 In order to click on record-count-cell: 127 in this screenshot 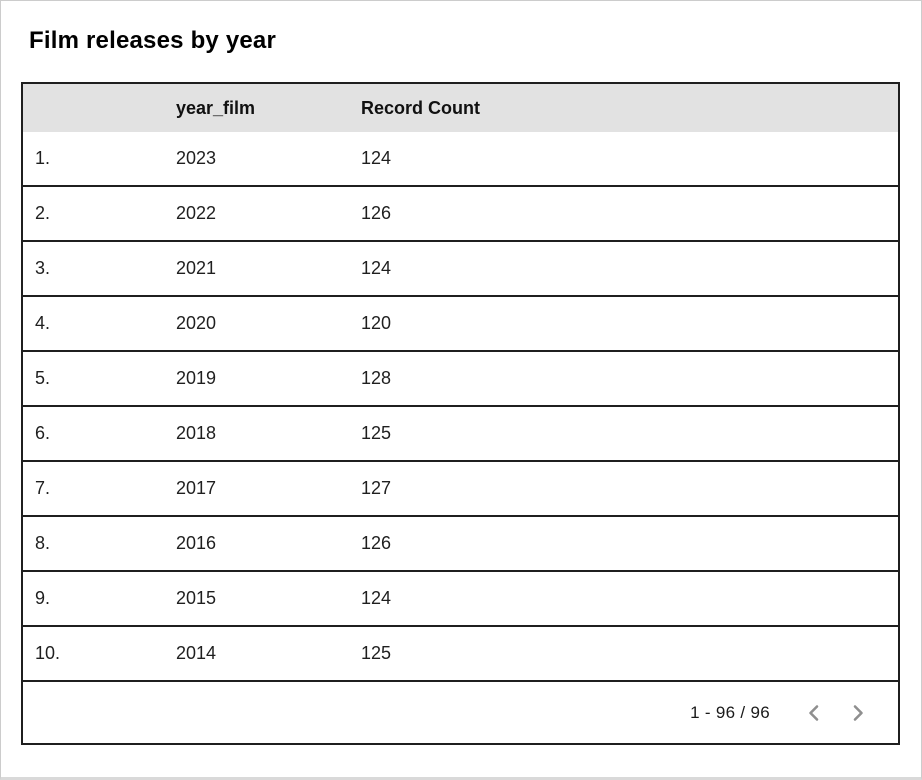, I will do `click(376, 488)`.